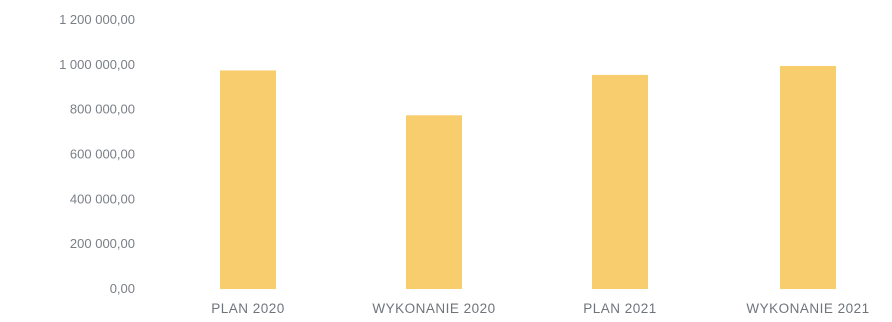  I want to click on y-tick-label: 600 000,00, so click(102, 154).